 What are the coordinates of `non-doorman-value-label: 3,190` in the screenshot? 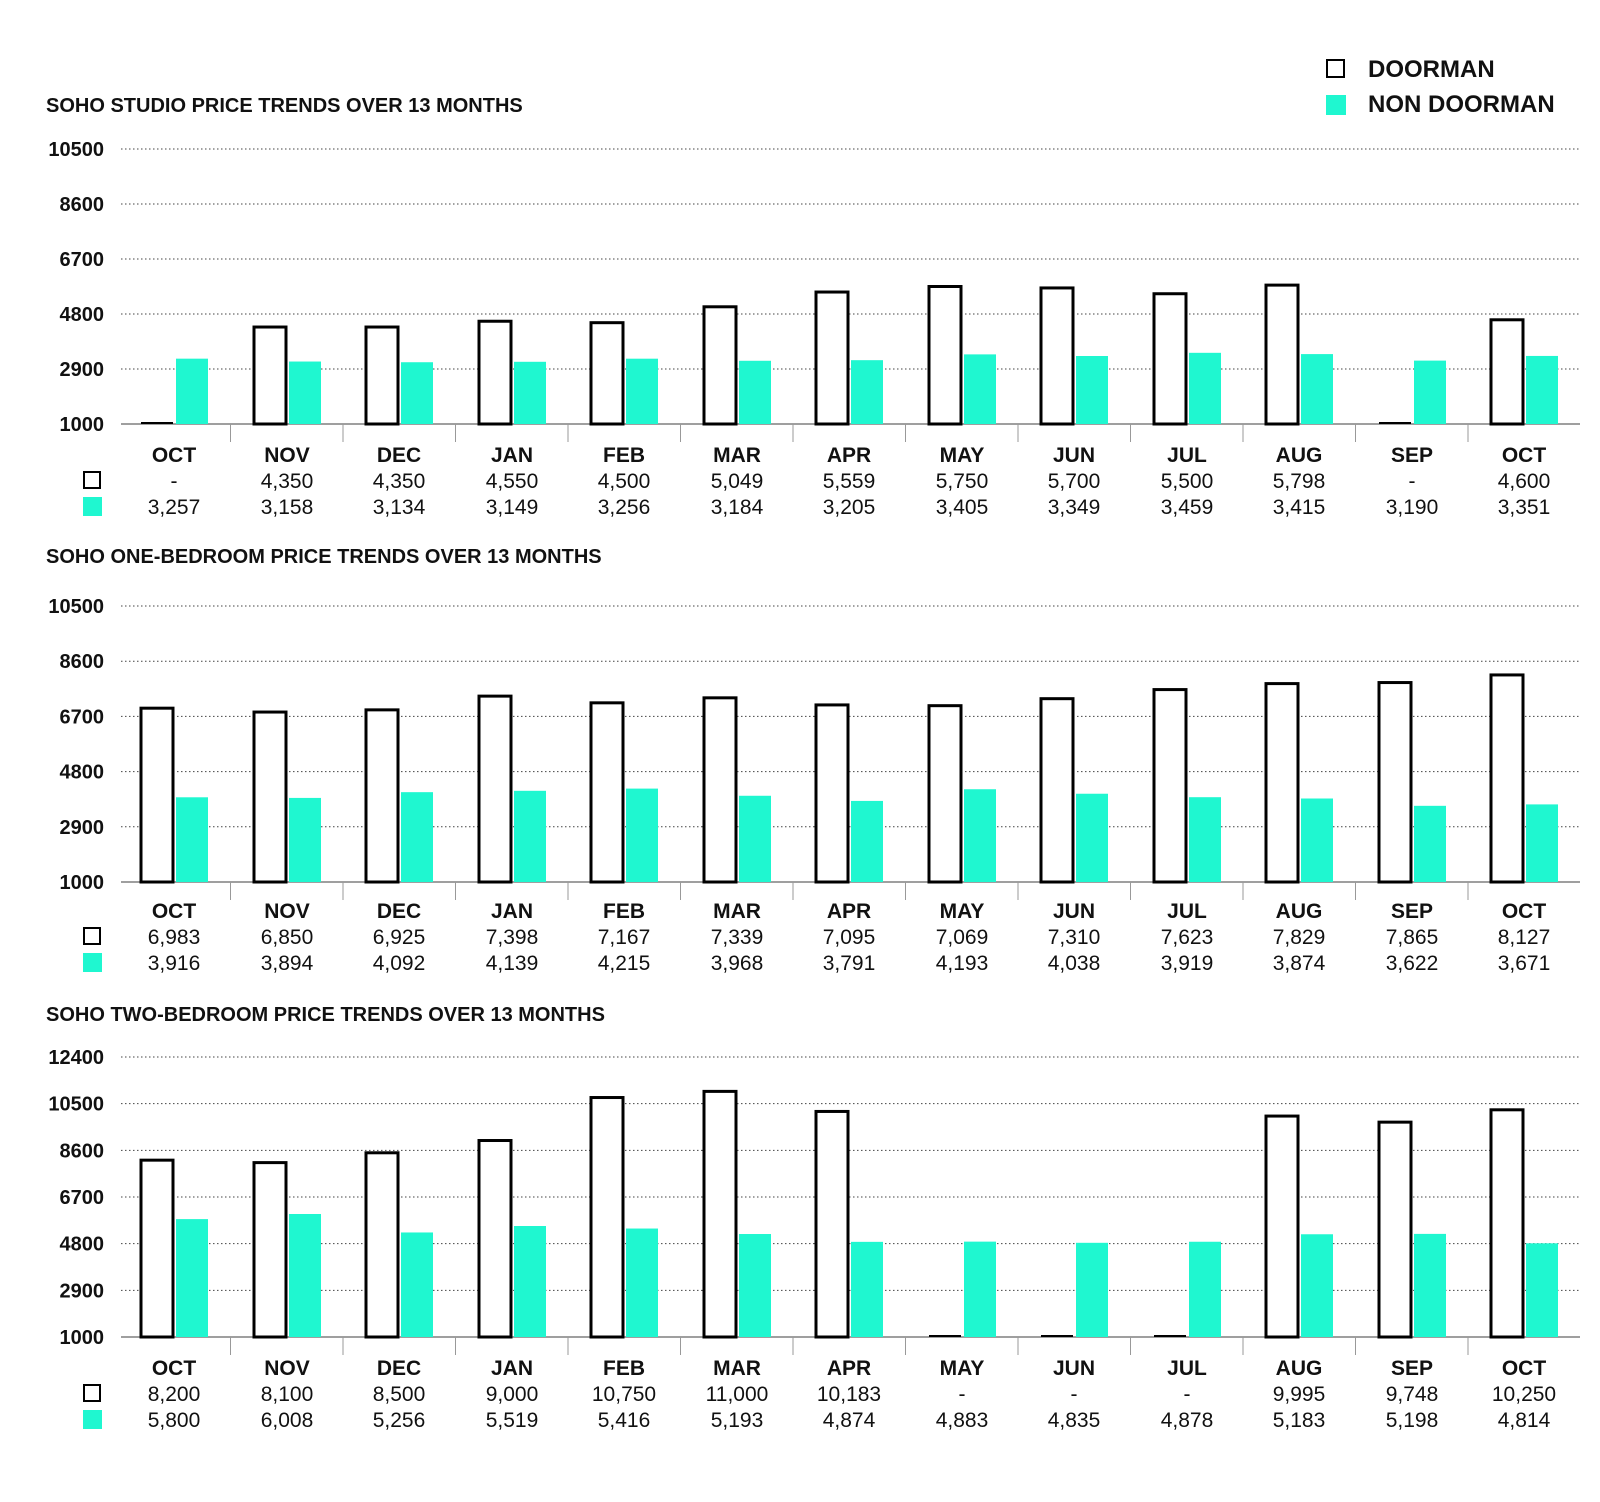 It's located at (1412, 507).